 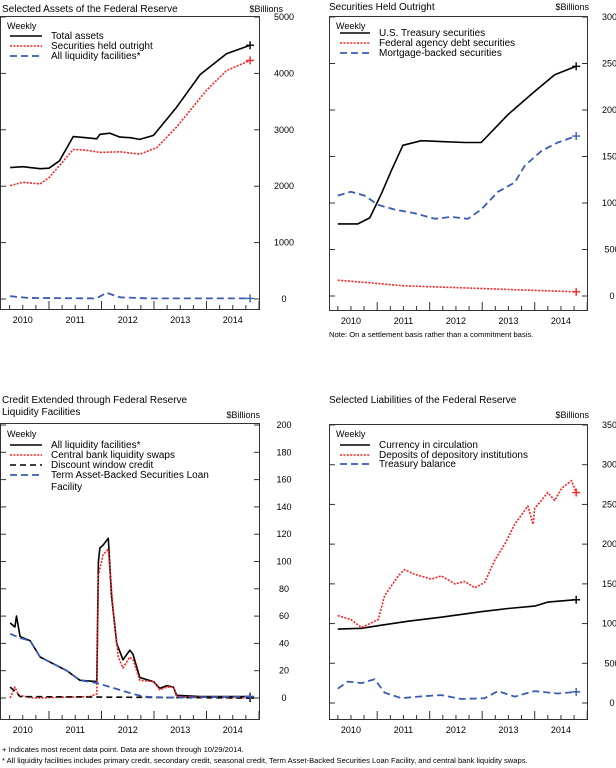 I want to click on y-tick-label: 160, so click(x=283, y=480).